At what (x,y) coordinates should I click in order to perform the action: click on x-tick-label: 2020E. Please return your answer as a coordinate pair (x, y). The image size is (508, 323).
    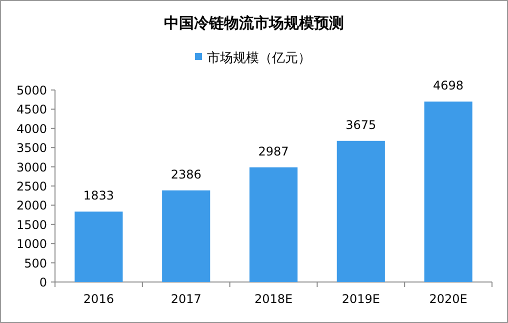
    Looking at the image, I should click on (448, 299).